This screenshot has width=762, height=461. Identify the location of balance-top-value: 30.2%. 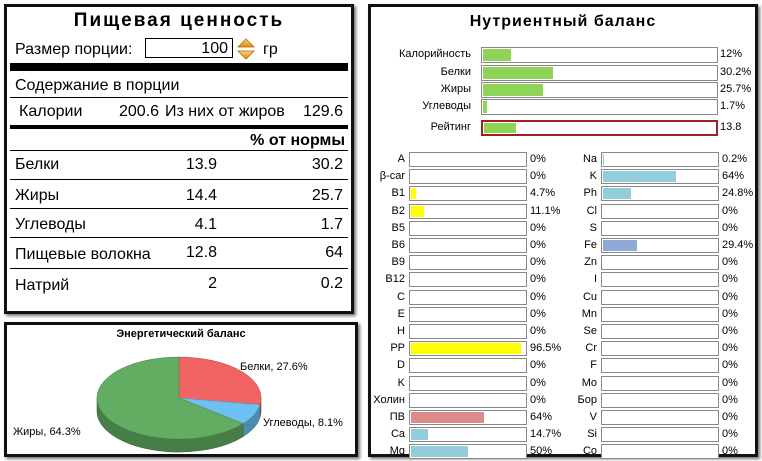
(736, 72).